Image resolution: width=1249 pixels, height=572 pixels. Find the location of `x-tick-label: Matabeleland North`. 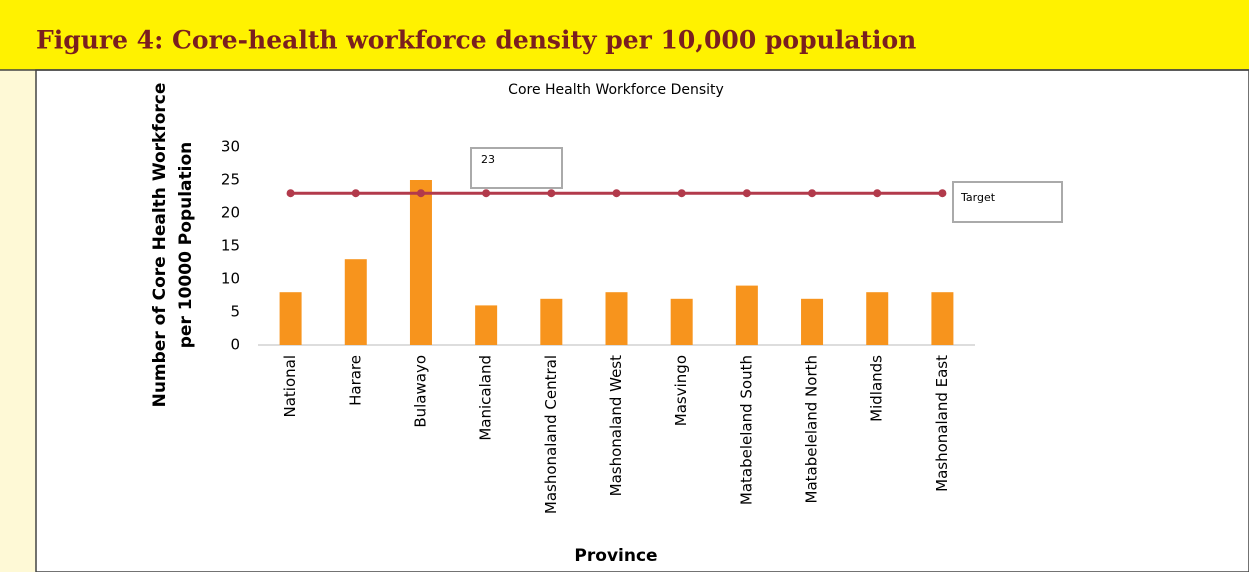

x-tick-label: Matabeleland North is located at coordinates (812, 429).